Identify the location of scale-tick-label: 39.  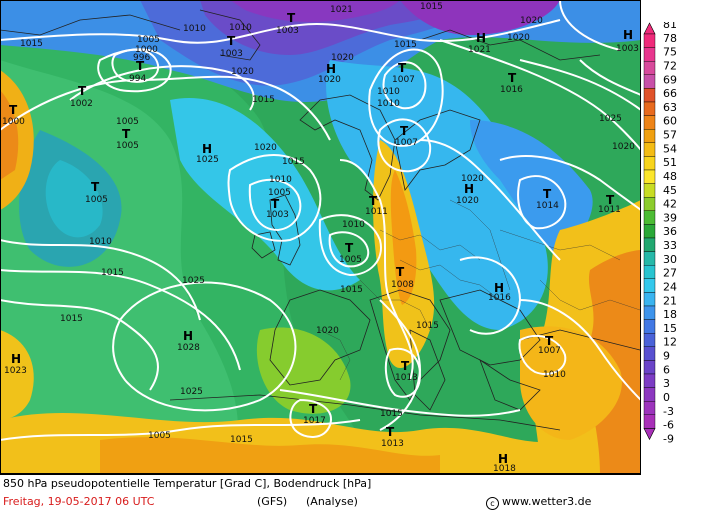
(670, 217).